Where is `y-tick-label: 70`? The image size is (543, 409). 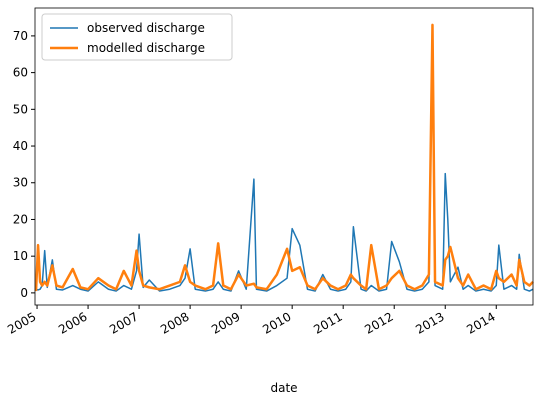 y-tick-label: 70 is located at coordinates (20, 36).